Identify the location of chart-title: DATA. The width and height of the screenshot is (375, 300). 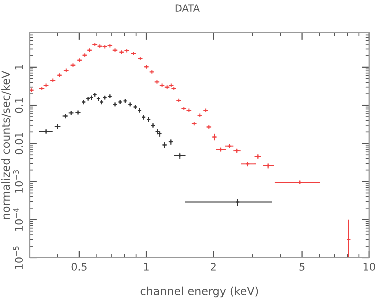
(188, 8).